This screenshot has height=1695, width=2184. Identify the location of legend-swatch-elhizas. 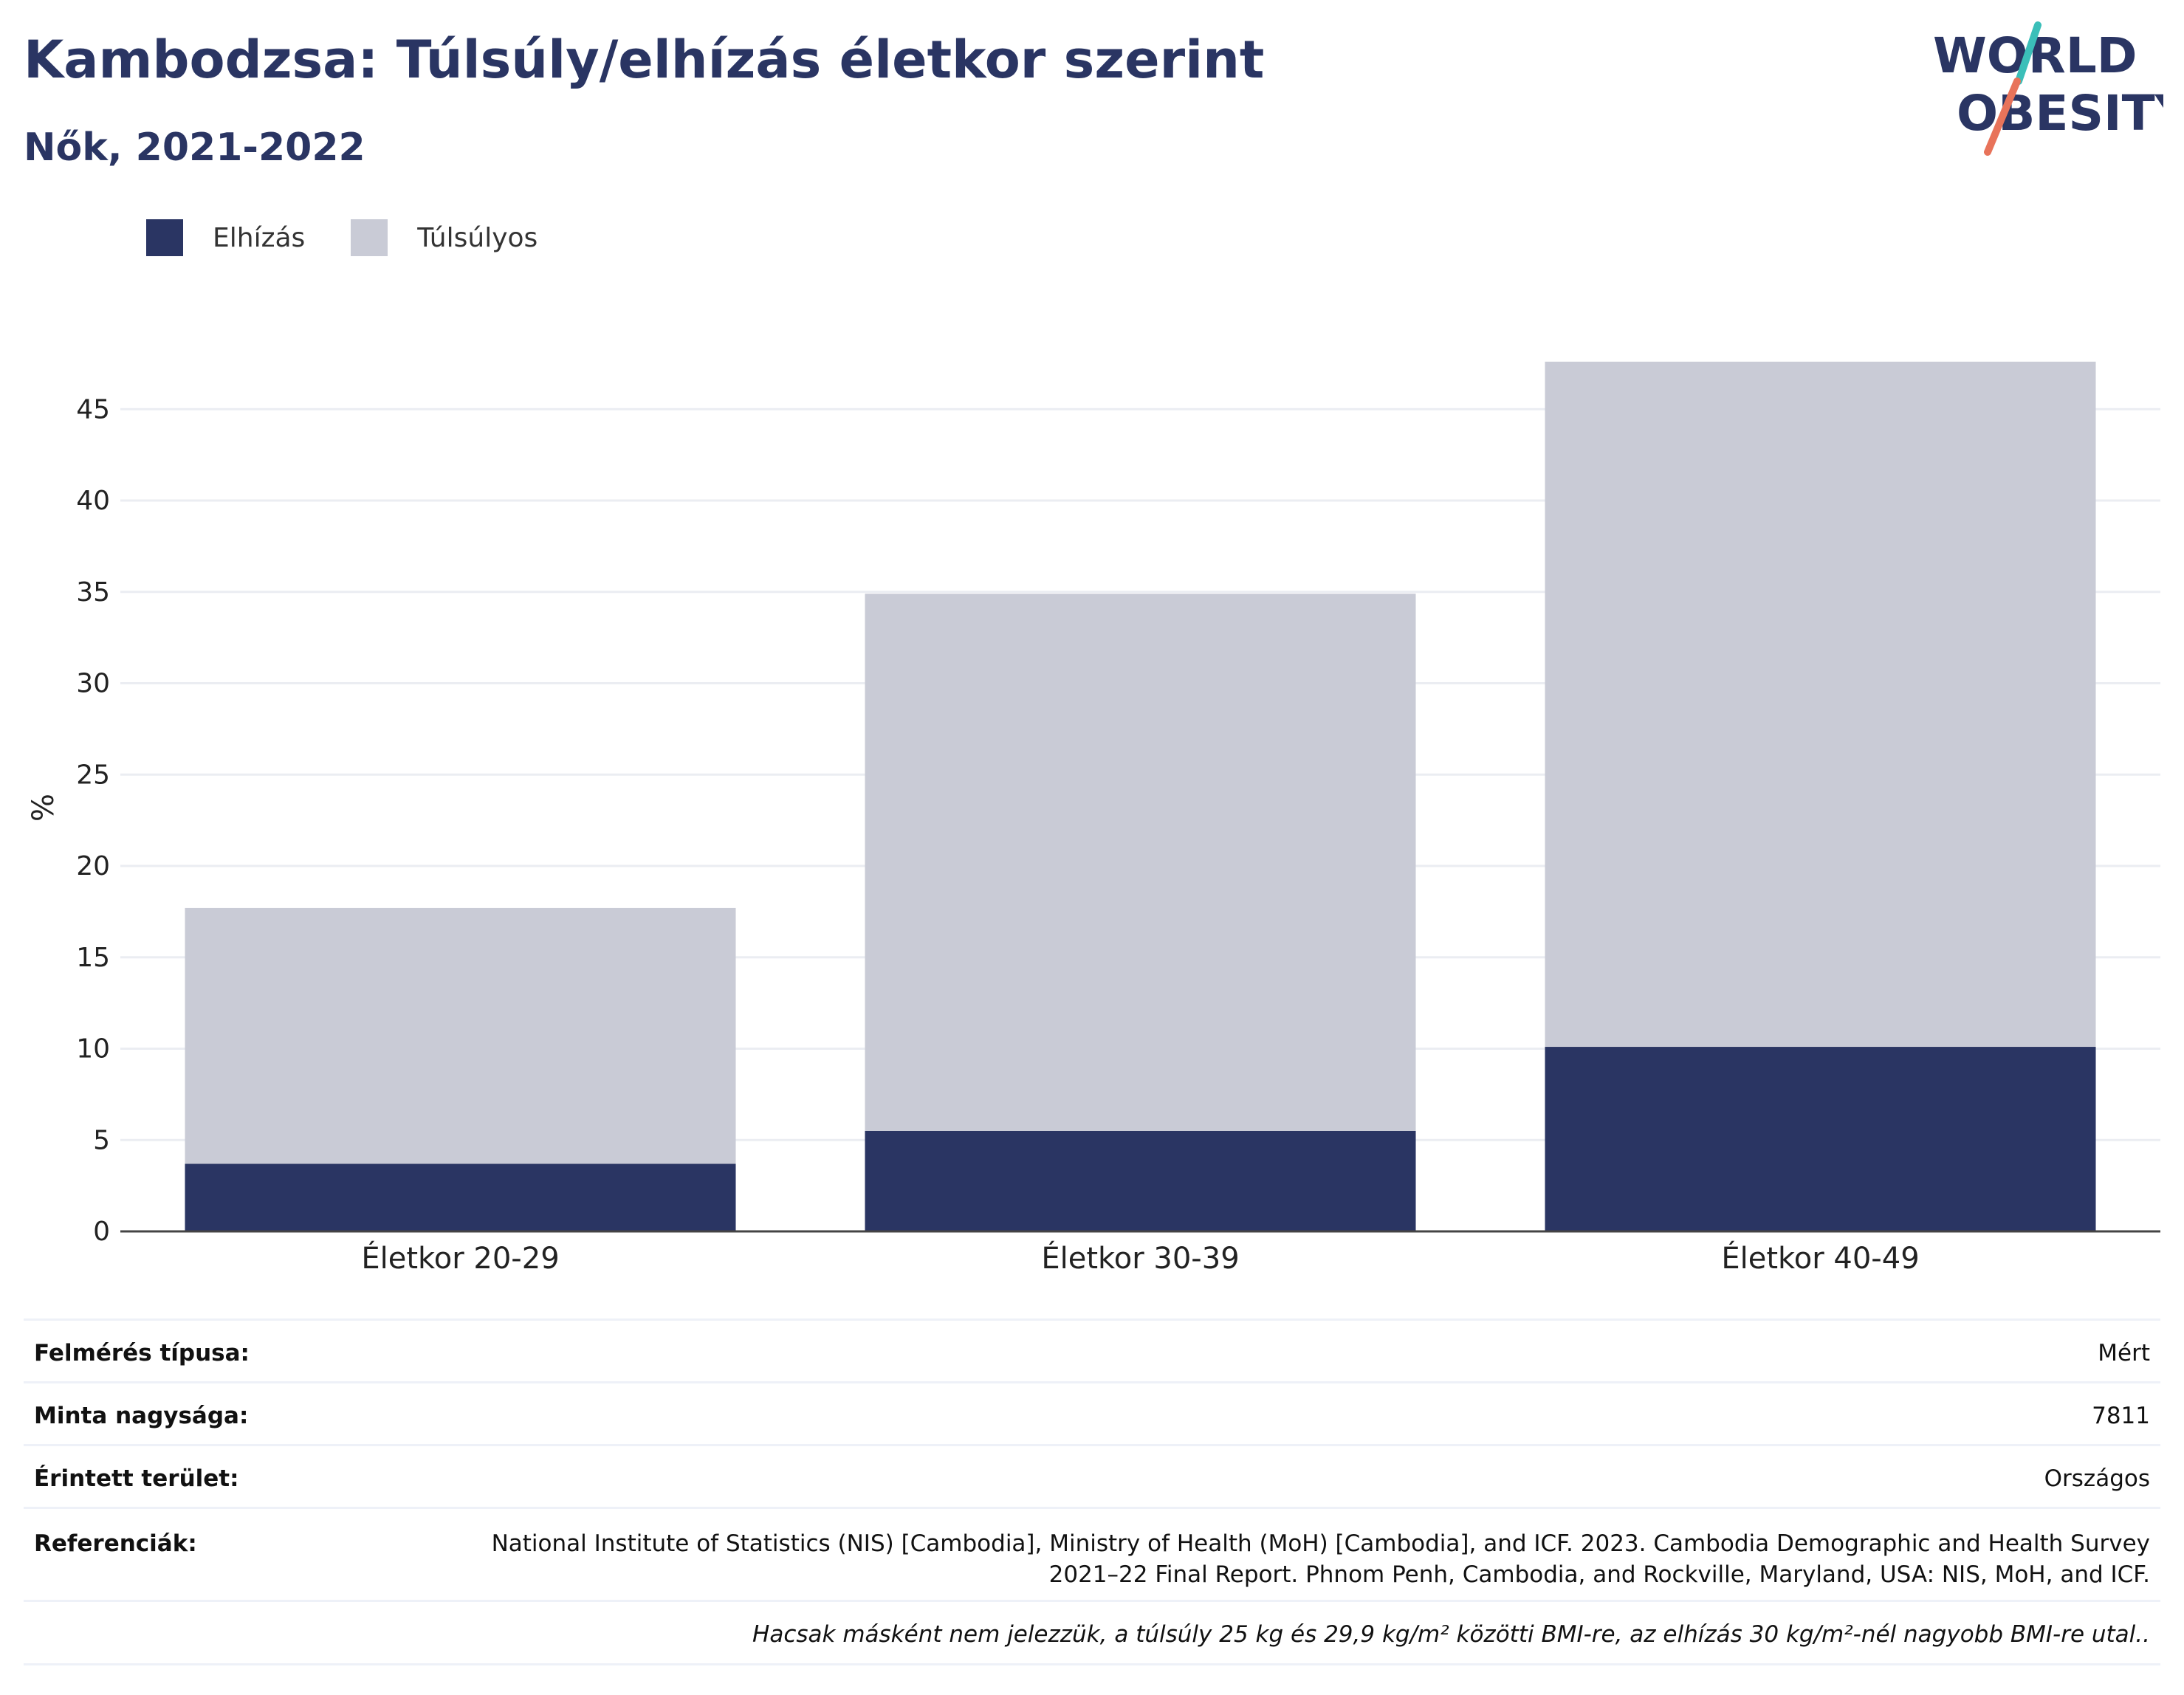
(165, 237).